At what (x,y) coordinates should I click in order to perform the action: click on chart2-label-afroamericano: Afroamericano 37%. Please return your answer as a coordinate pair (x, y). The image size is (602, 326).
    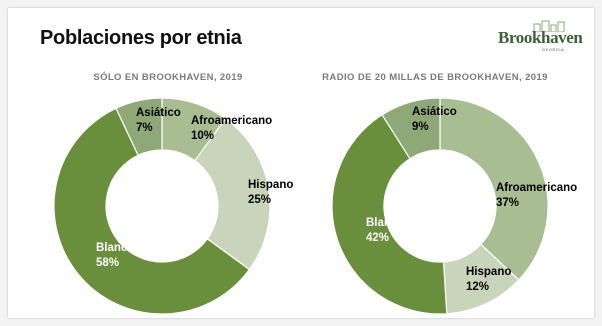
    Looking at the image, I should click on (536, 195).